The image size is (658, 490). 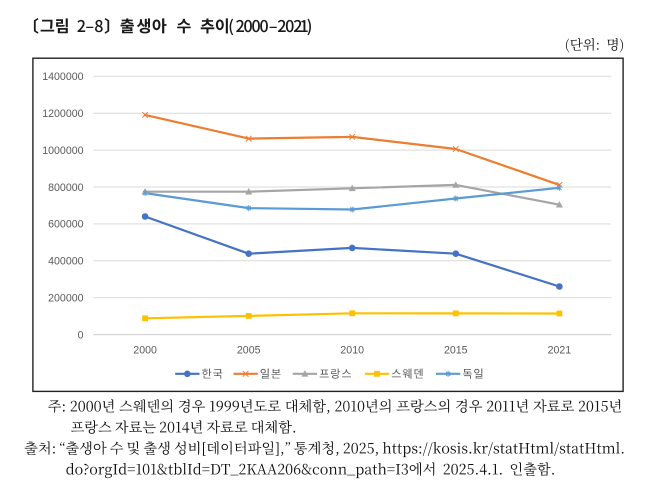 I want to click on svg-text: 1000000, so click(x=62, y=151).